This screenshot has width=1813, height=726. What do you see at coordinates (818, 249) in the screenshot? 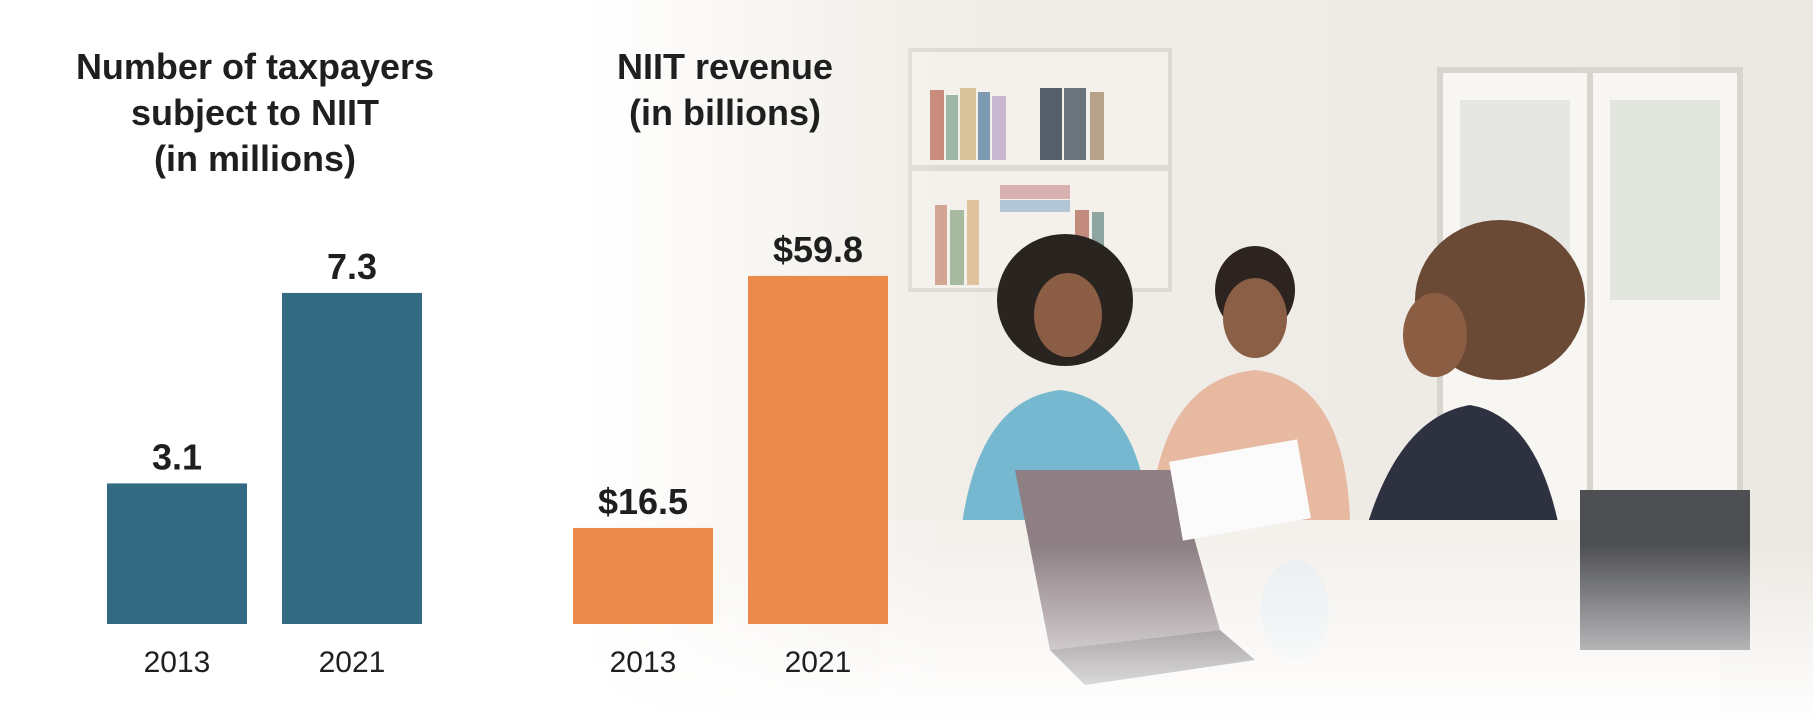
I see `value-label: $59.8` at bounding box center [818, 249].